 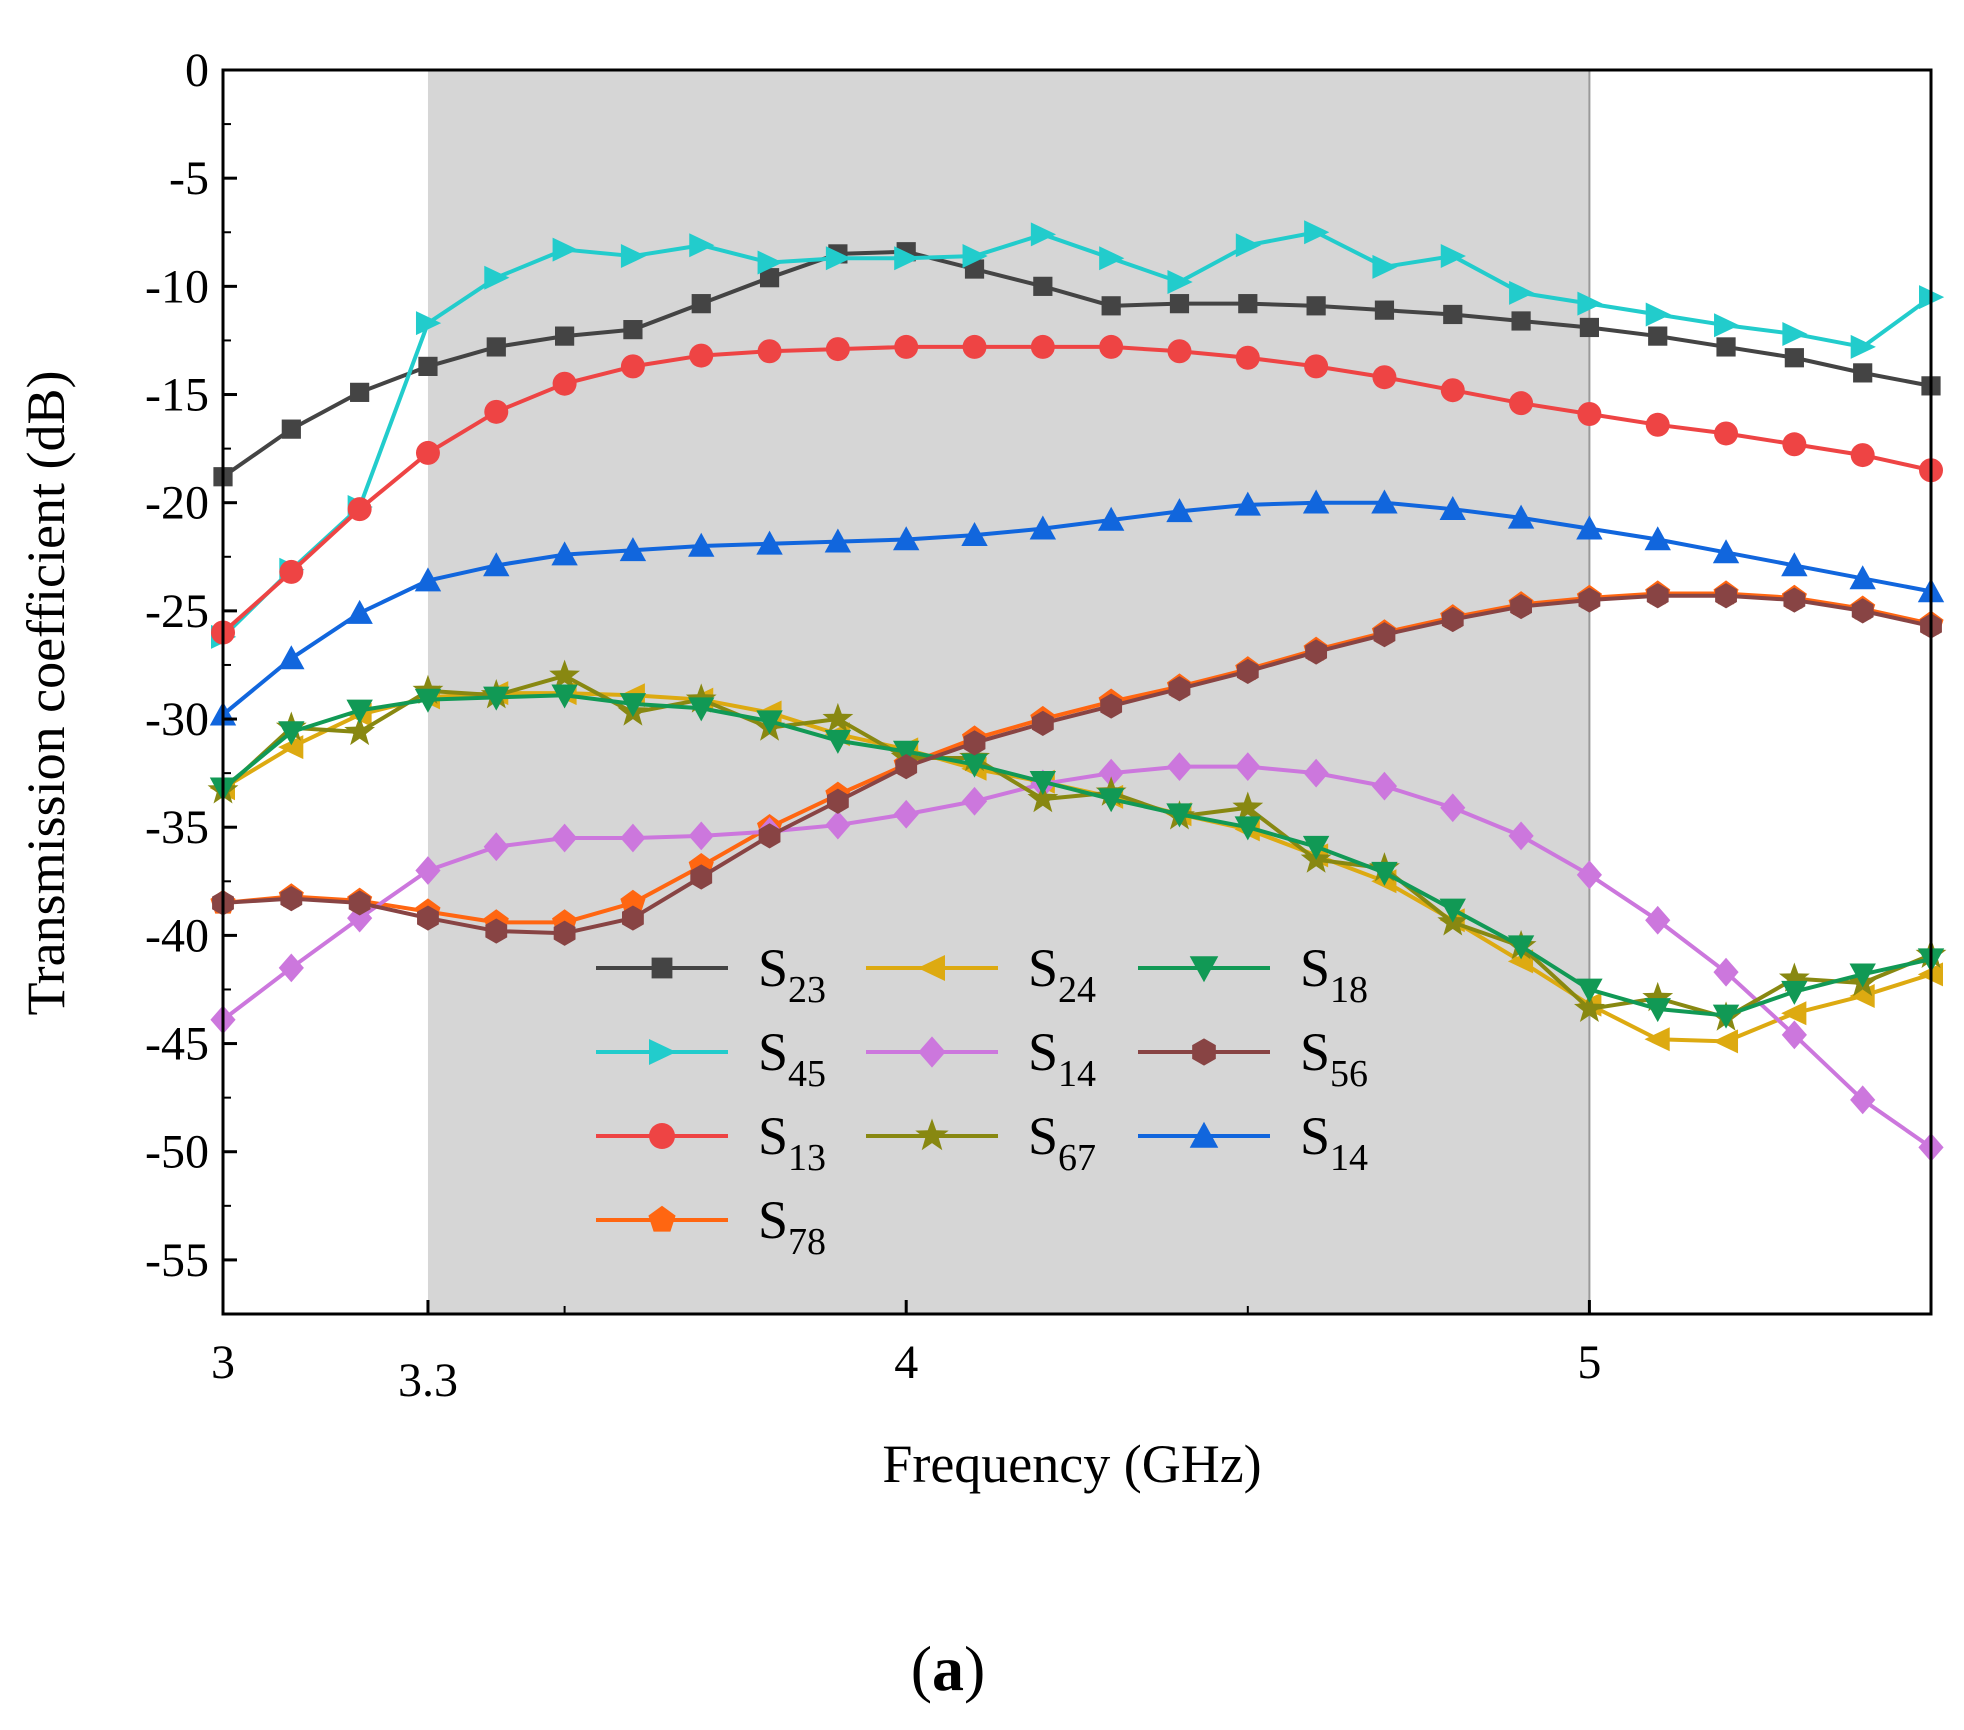 I want to click on legend-entry-S56-8: S56, so click(x=1253, y=1058).